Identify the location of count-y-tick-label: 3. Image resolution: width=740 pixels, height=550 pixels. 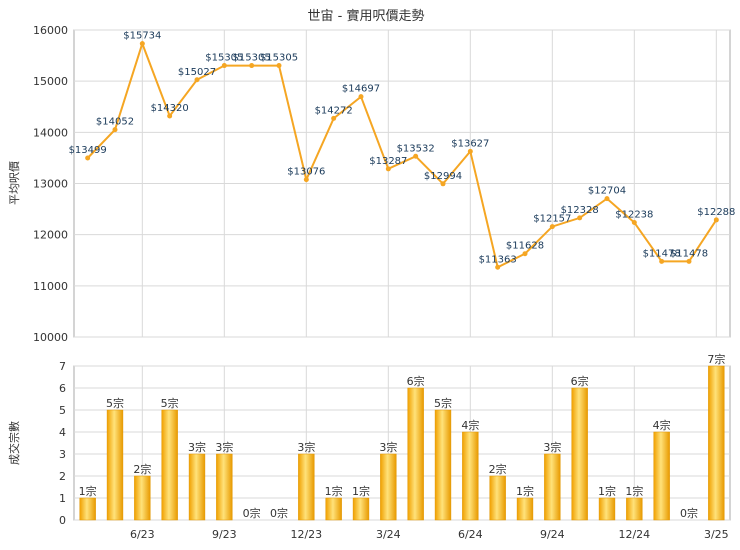
(62, 454).